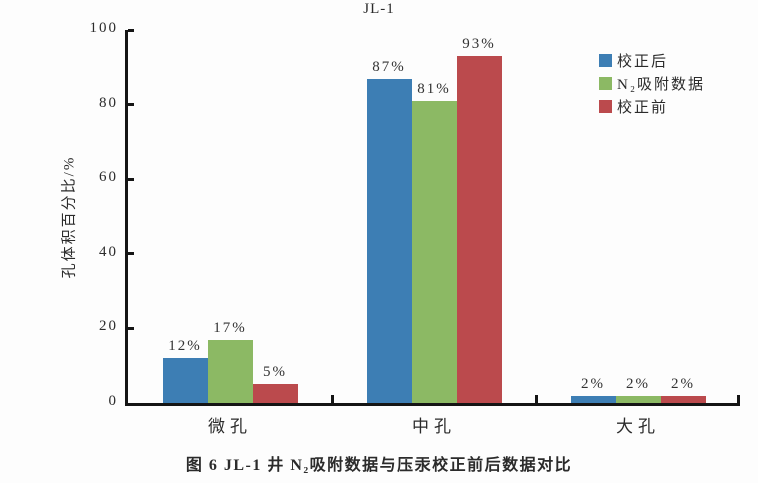  I want to click on bar-value-label: 12%, so click(185, 346).